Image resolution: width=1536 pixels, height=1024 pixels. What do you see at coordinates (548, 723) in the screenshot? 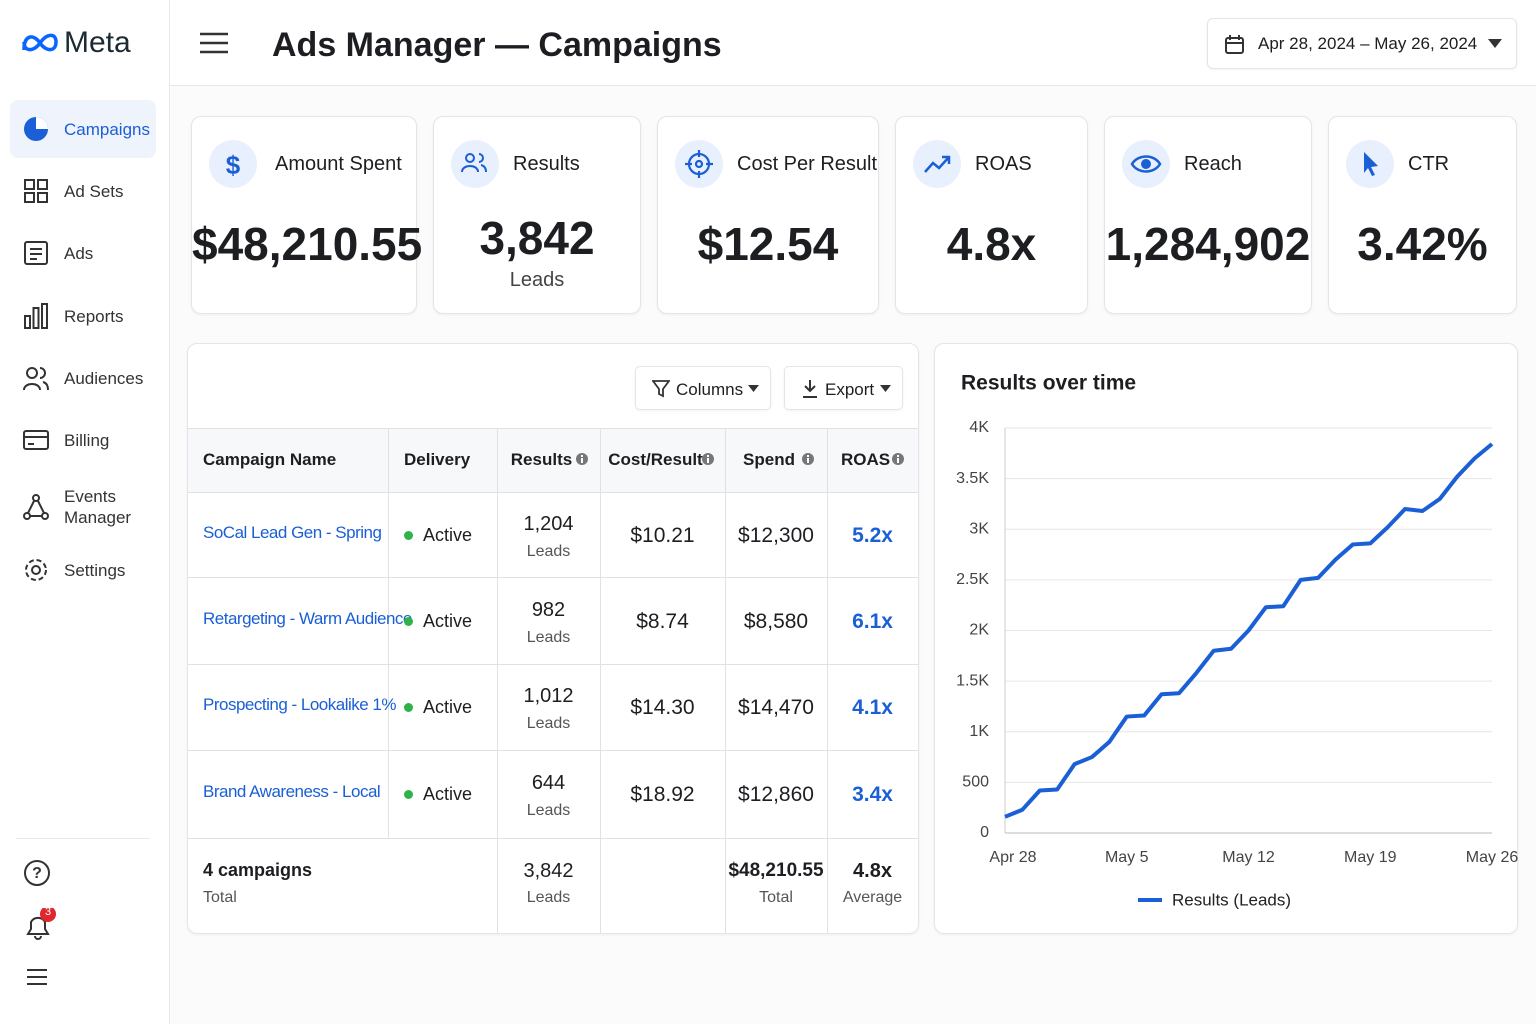
I see `results-unit: Leads` at bounding box center [548, 723].